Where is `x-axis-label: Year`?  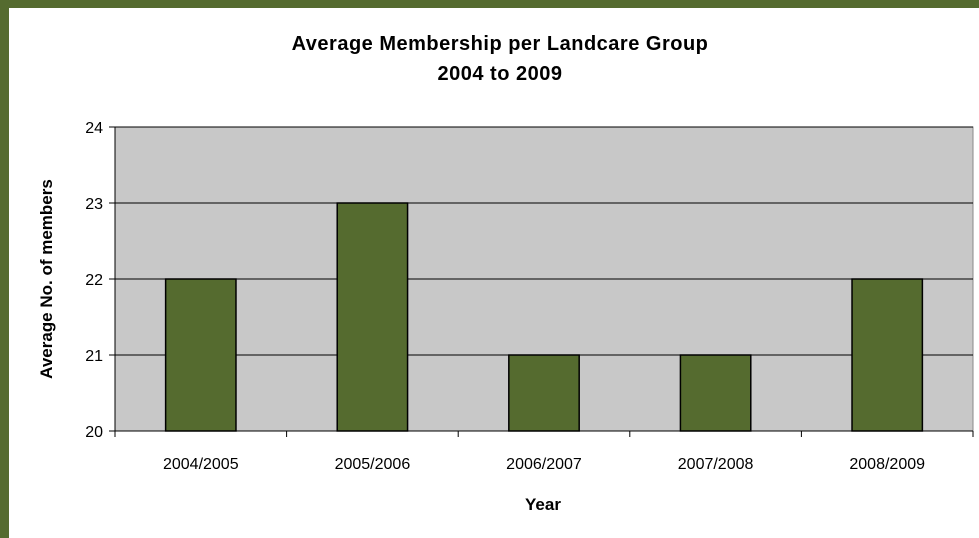
x-axis-label: Year is located at coordinates (543, 504).